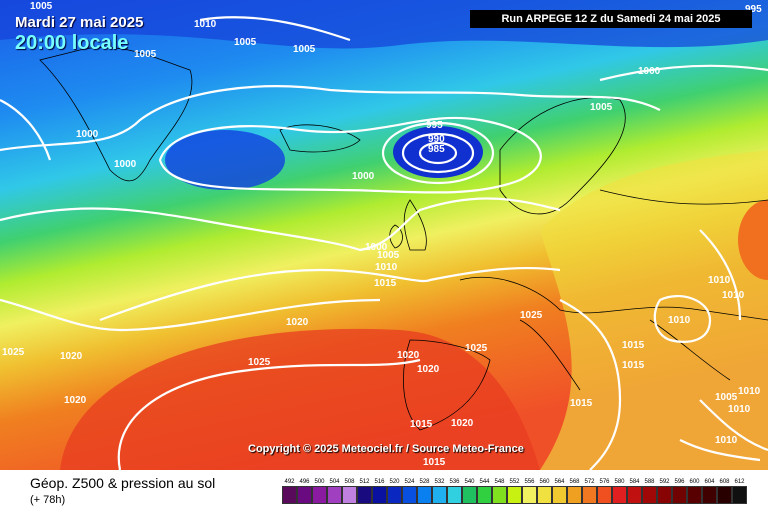  What do you see at coordinates (649, 482) in the screenshot?
I see `legend-label: 588` at bounding box center [649, 482].